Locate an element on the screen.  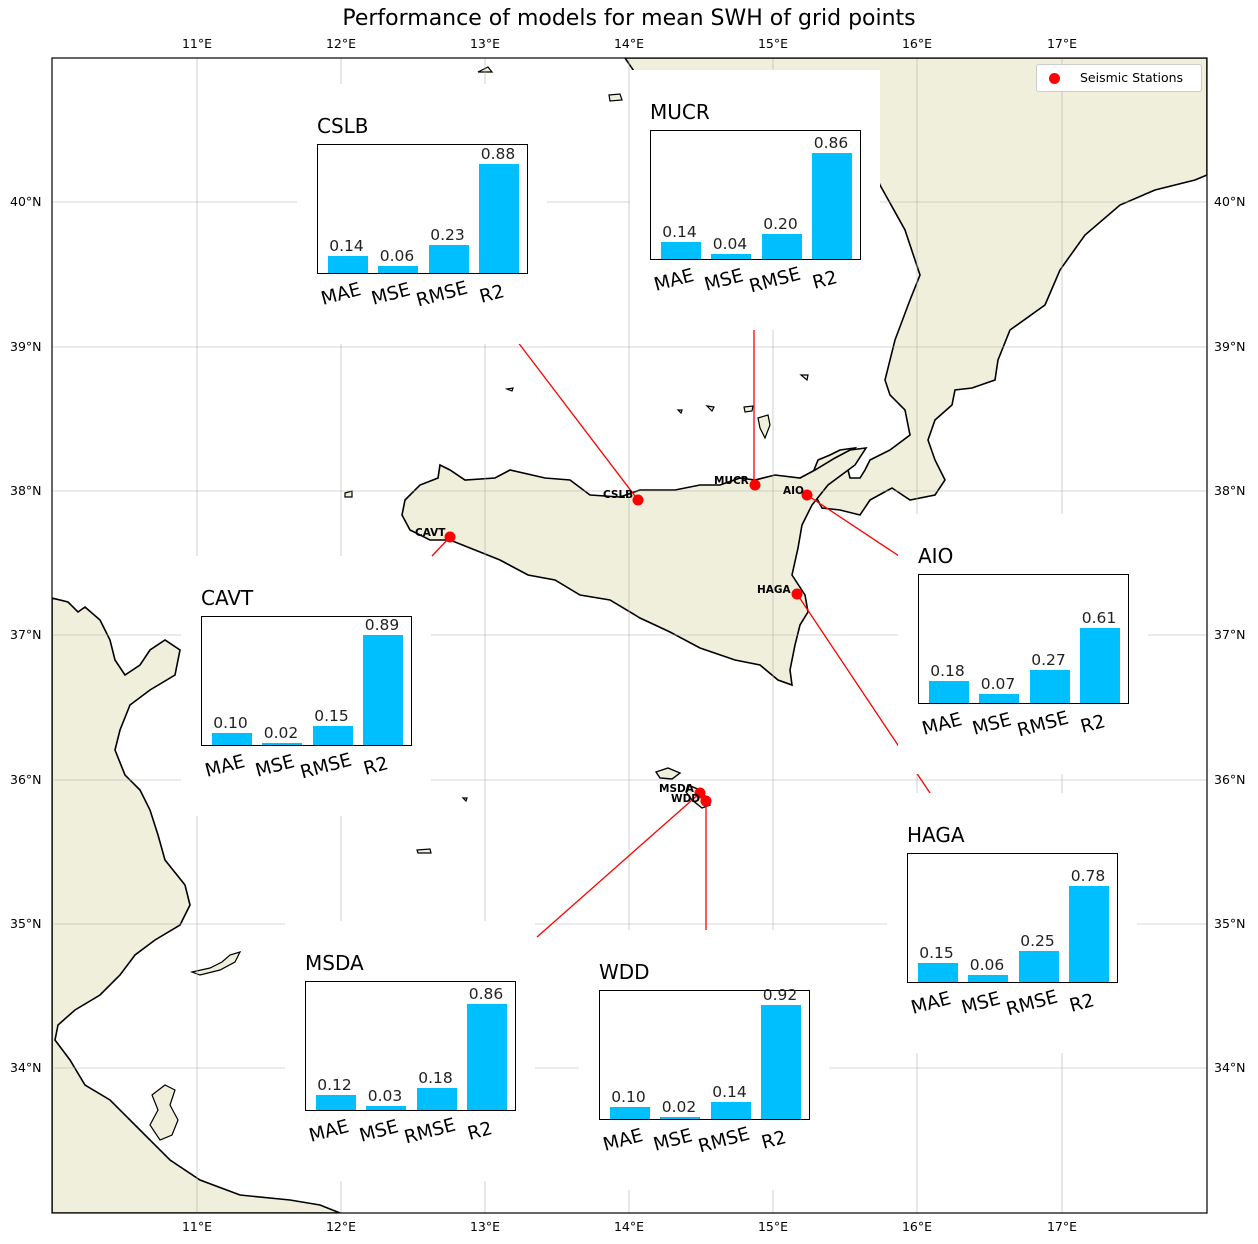
data-label: 0.89 is located at coordinates (382, 625).